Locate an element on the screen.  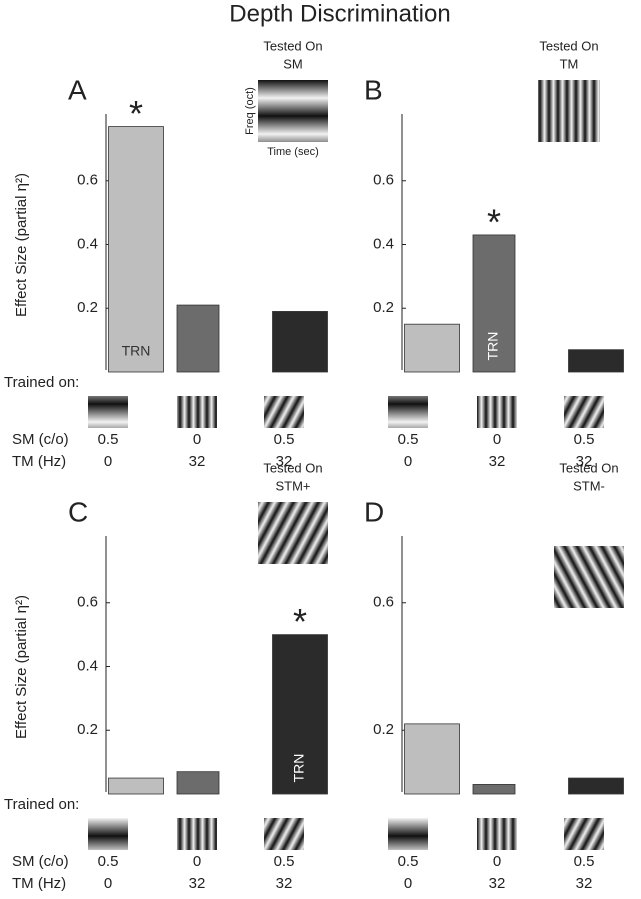
inset-tested-on: STM+ is located at coordinates (292, 485).